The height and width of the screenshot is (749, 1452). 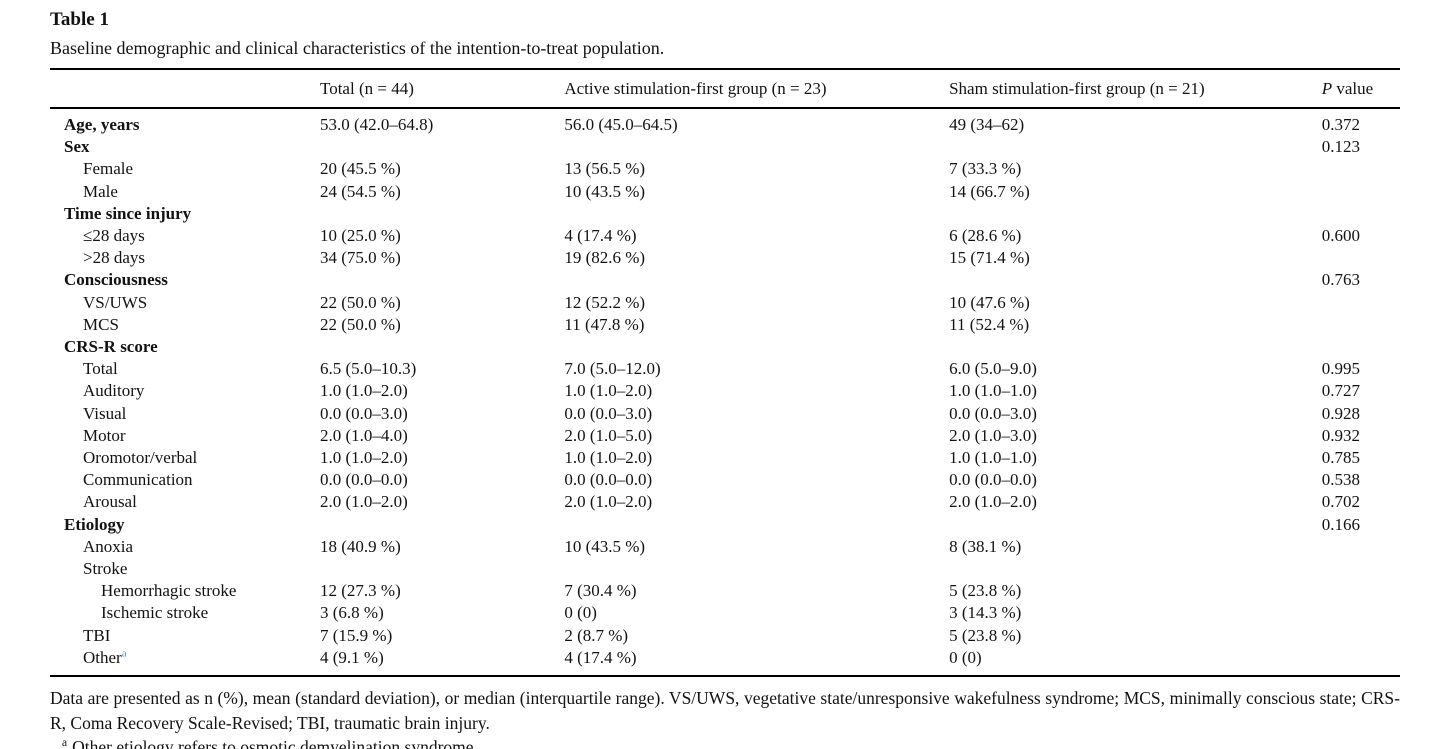 I want to click on cell-active: 13 (56.5 %), so click(x=605, y=169).